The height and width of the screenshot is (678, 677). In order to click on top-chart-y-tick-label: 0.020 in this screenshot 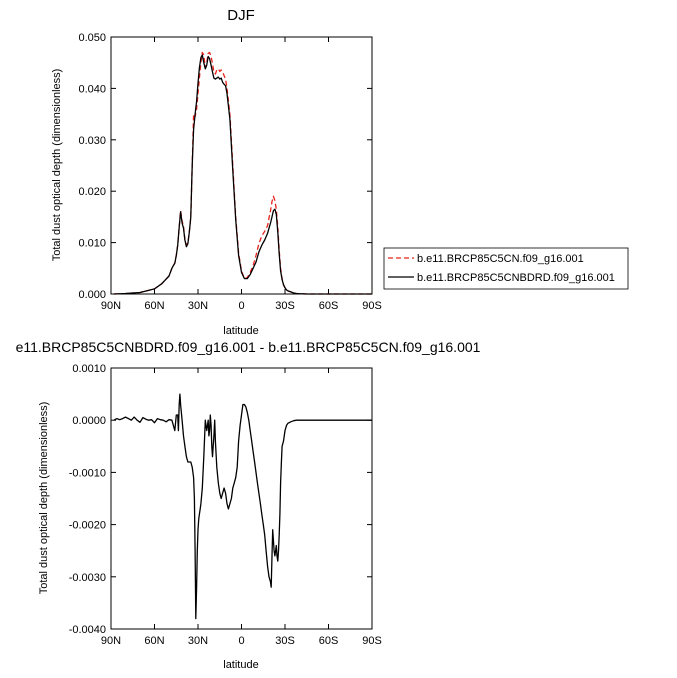, I will do `click(92, 192)`.